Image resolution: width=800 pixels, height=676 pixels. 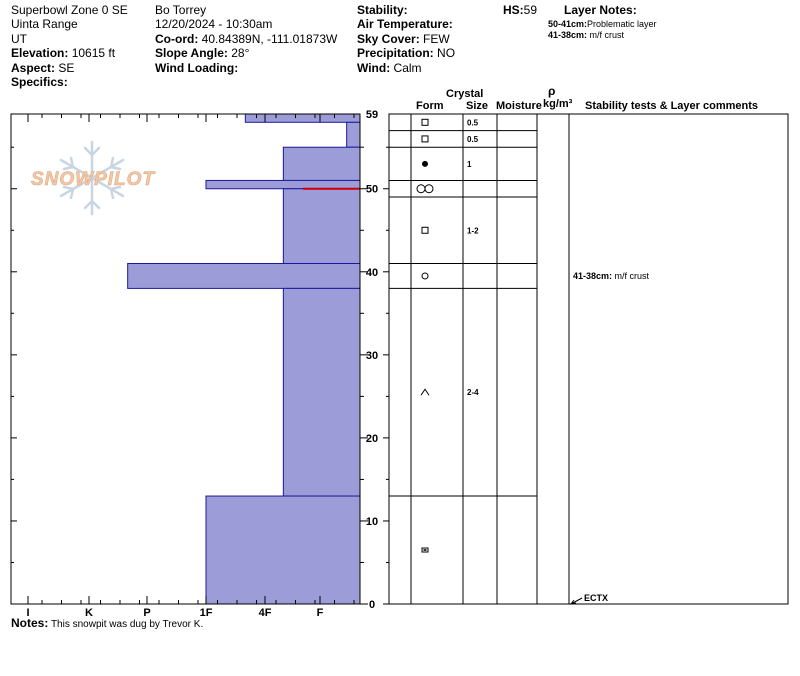 What do you see at coordinates (372, 522) in the screenshot?
I see `height-label-1: 10` at bounding box center [372, 522].